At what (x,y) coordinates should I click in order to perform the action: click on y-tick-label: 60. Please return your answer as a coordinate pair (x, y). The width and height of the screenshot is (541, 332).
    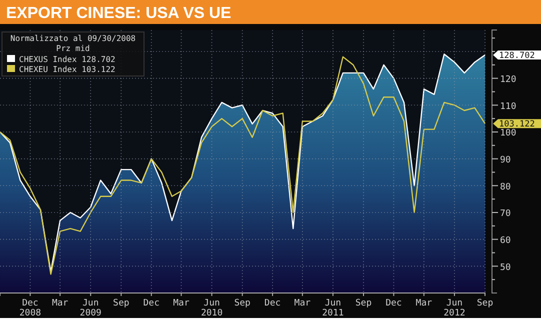
    Looking at the image, I should click on (505, 241).